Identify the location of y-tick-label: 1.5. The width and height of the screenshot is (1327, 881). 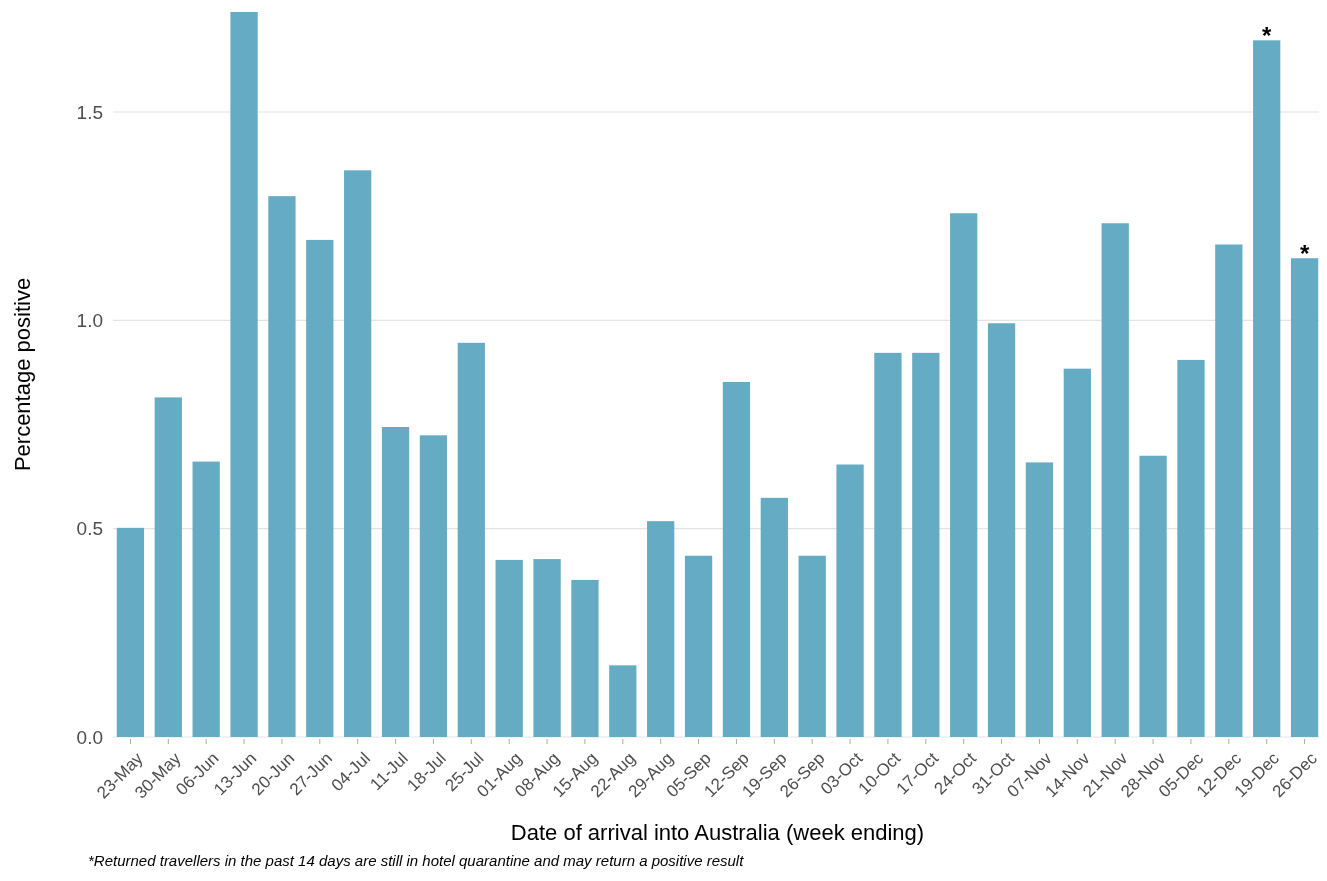
(89, 112).